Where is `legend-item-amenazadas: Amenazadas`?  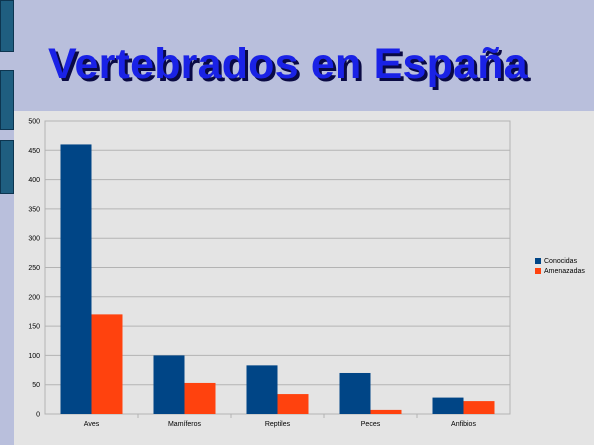
legend-item-amenazadas: Amenazadas is located at coordinates (560, 271).